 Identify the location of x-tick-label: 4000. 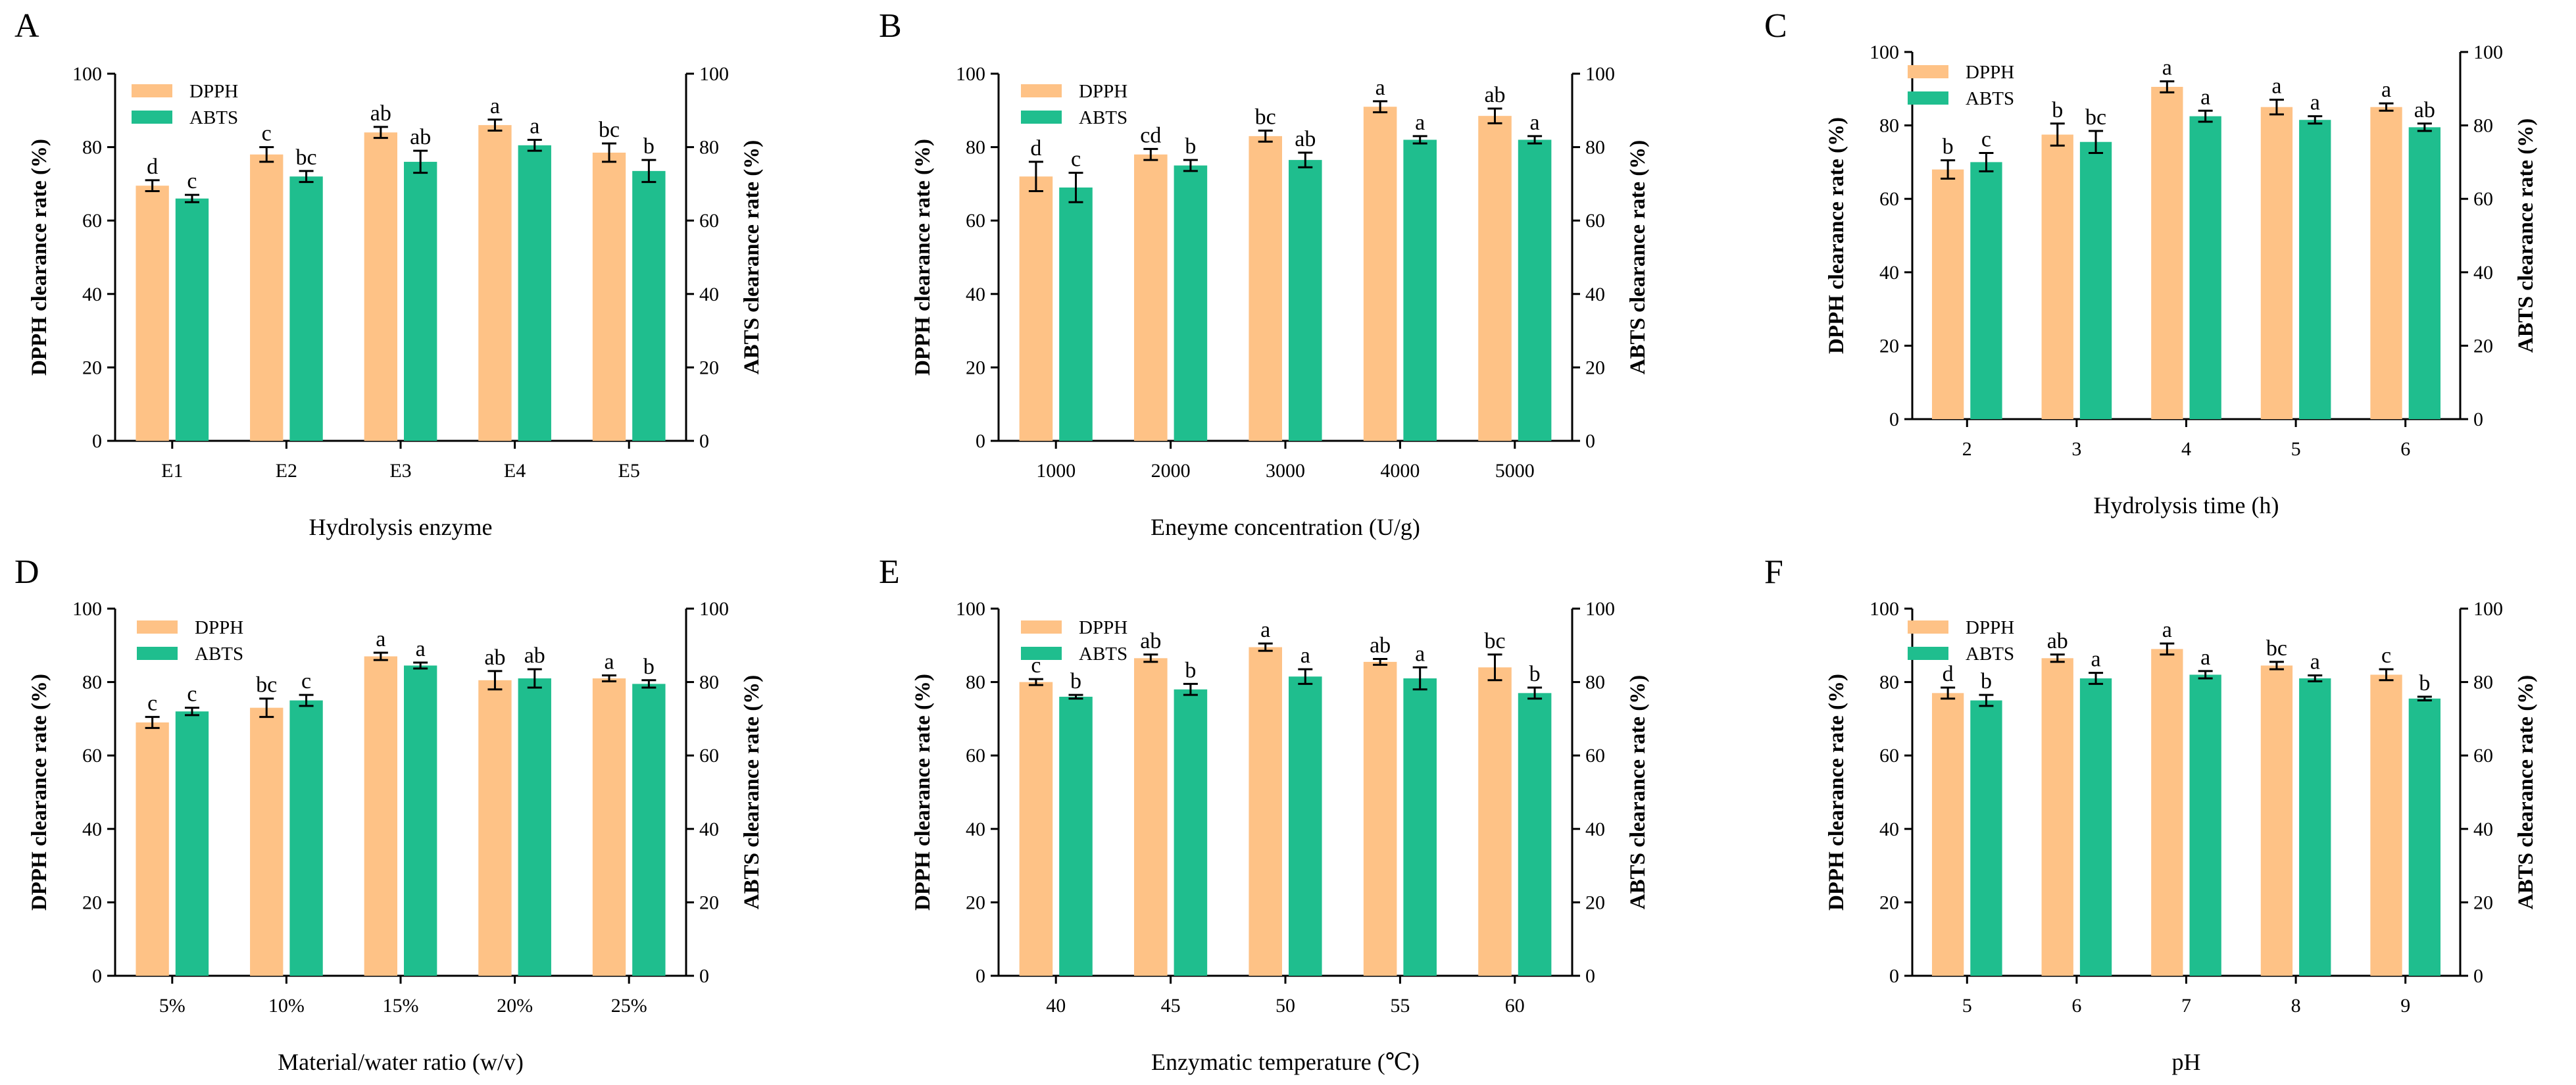
(1400, 471).